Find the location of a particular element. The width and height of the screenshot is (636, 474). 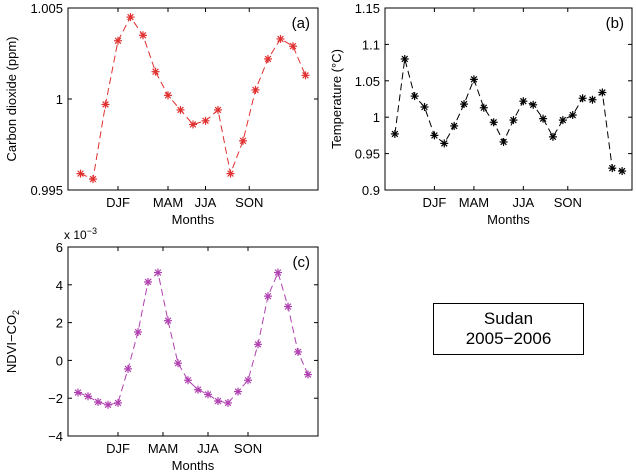

x-tick-label: SON is located at coordinates (568, 202).